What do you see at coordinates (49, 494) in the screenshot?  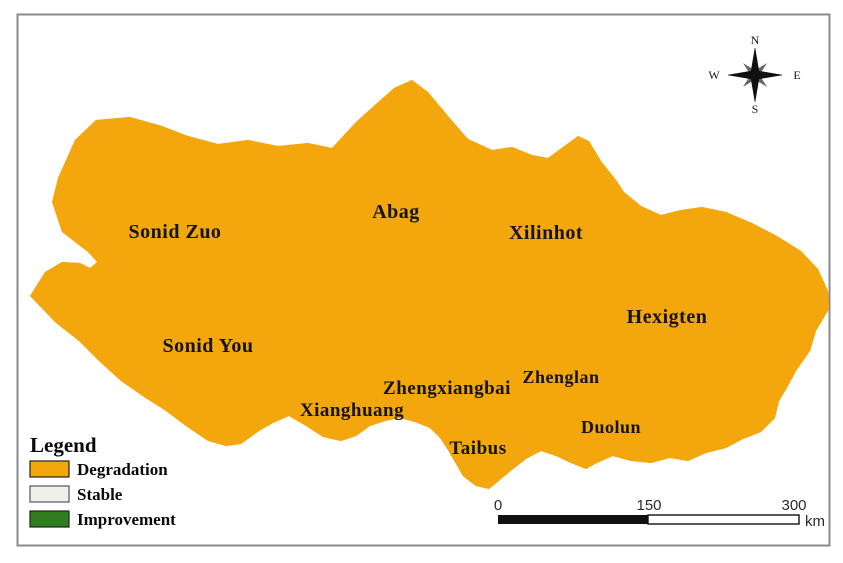 I see `legend-swatch-stable` at bounding box center [49, 494].